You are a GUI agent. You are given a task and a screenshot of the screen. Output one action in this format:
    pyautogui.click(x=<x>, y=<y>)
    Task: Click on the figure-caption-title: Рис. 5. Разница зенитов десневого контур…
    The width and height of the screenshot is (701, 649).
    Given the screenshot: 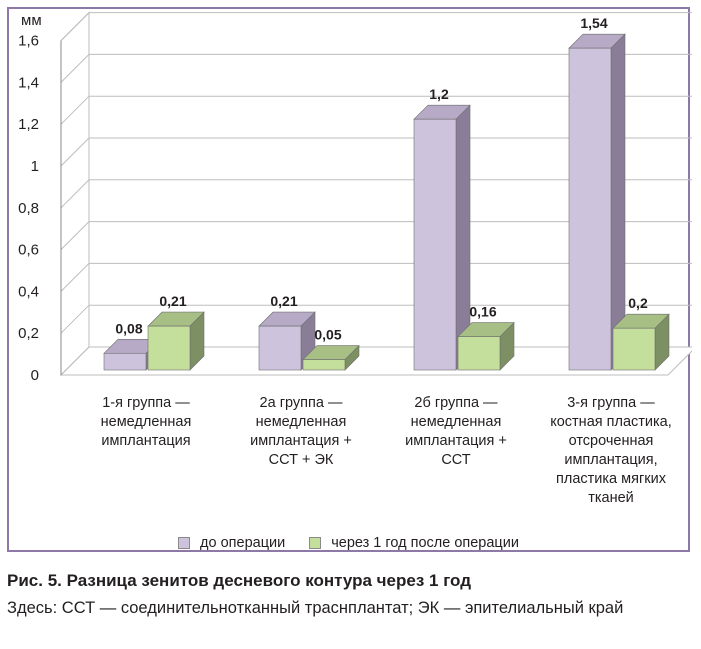 What is the action you would take?
    pyautogui.click(x=239, y=580)
    